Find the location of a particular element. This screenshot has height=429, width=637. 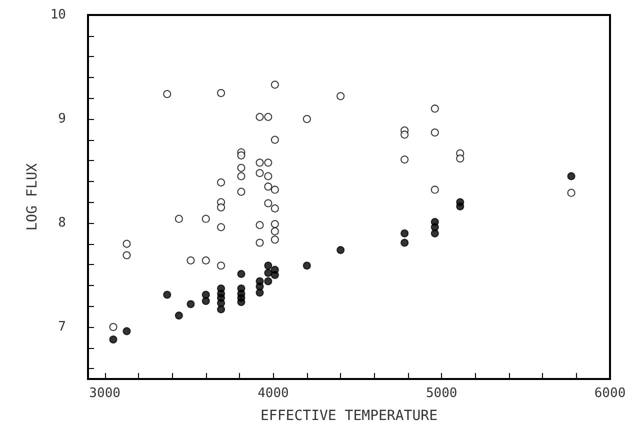

x-tick-label: 3000 is located at coordinates (104, 393).